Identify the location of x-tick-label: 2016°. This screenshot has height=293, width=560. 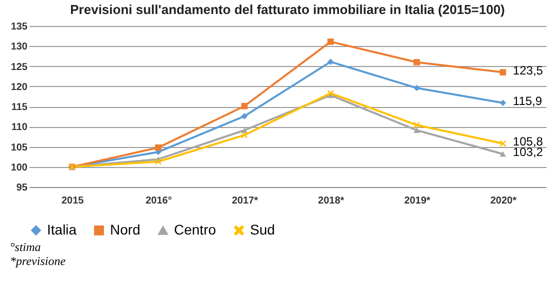
(159, 201).